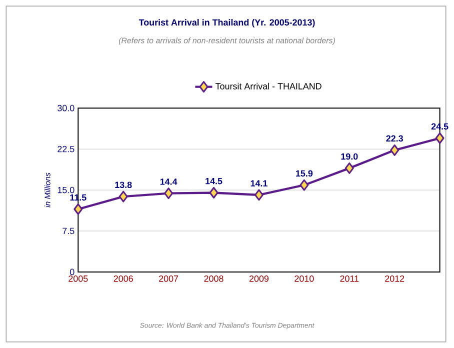 The height and width of the screenshot is (348, 454). I want to click on legend-label: Toursit Arrival - THAILAND, so click(269, 86).